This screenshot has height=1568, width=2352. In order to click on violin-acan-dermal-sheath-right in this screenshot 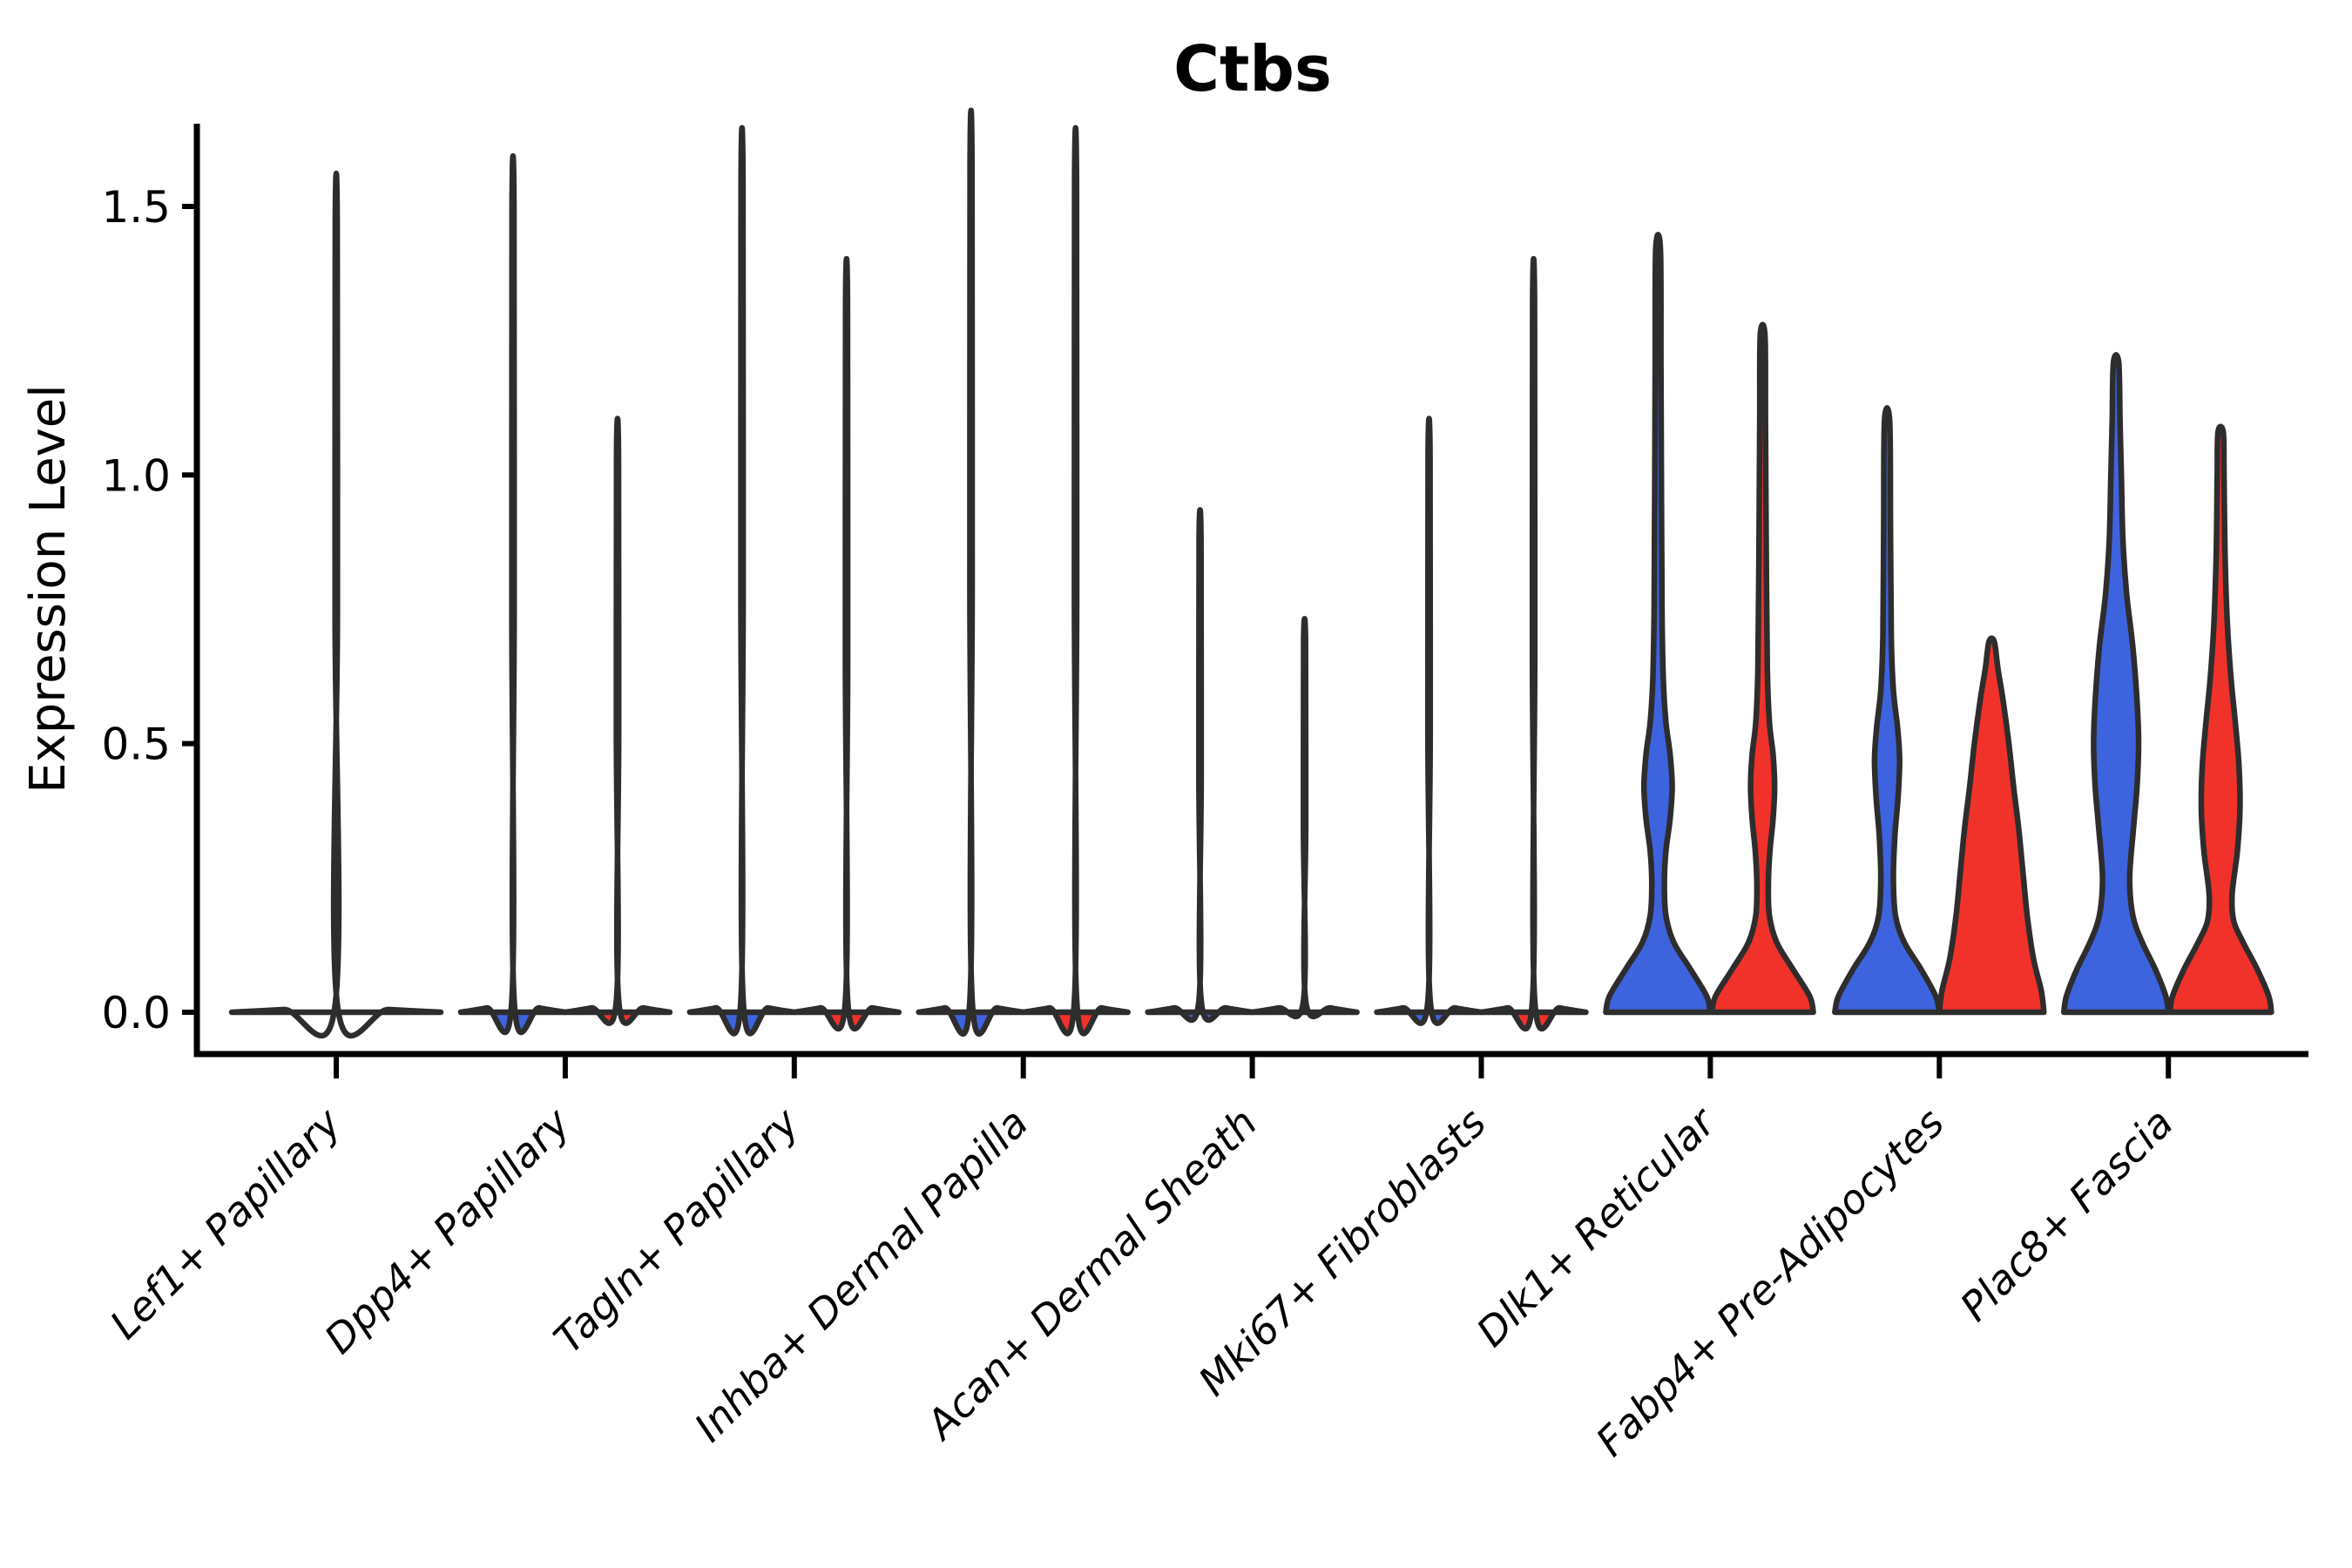, I will do `click(1304, 818)`.